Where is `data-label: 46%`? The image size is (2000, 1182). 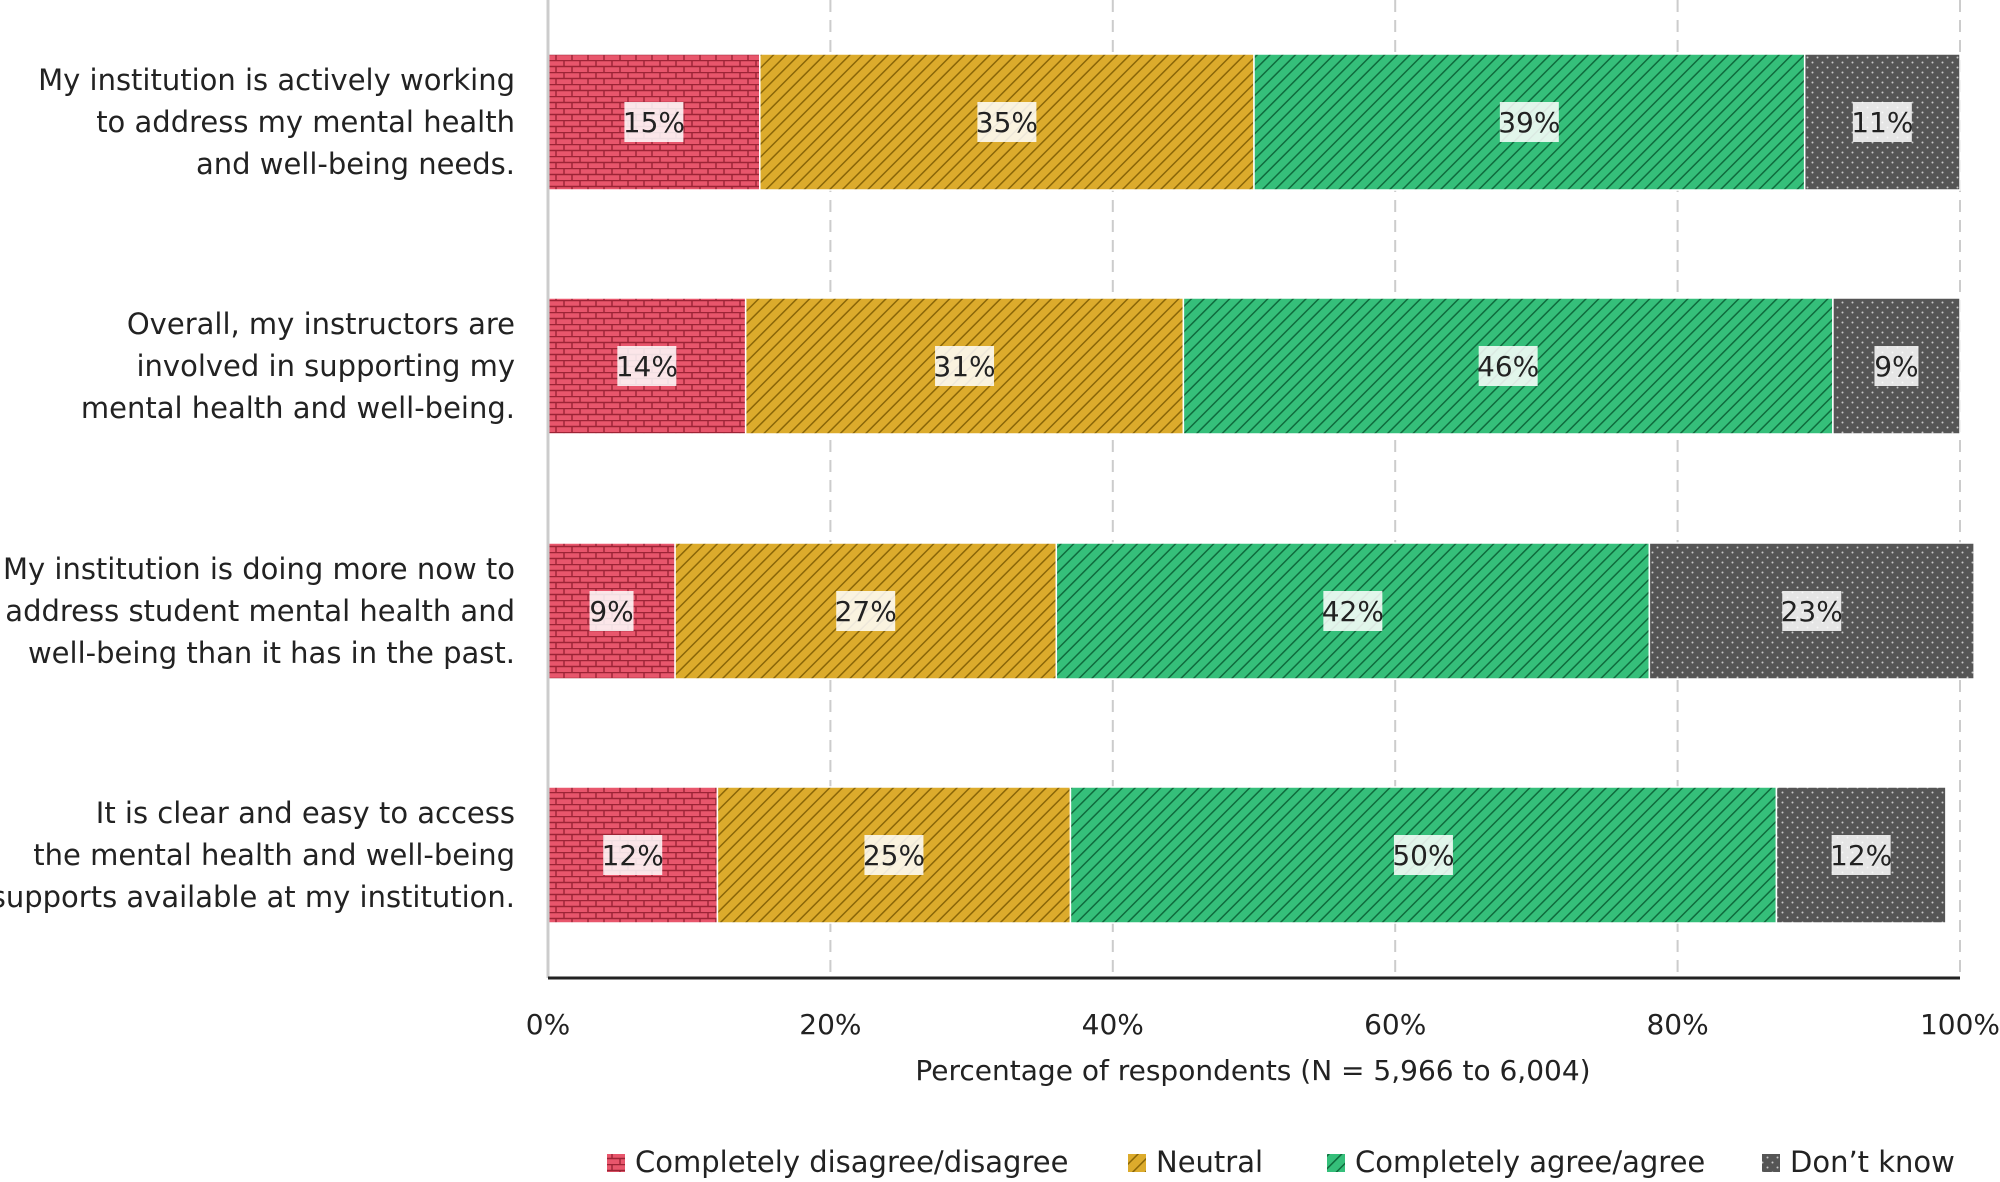 data-label: 46% is located at coordinates (1508, 366).